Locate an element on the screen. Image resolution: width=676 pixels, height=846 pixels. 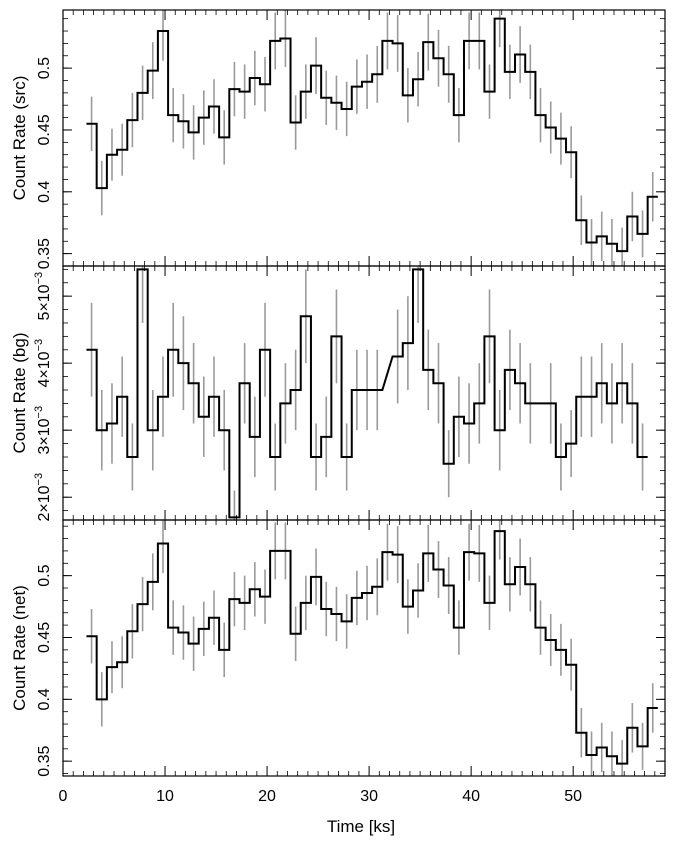
panel-bg-y-axis-title: Count Rate (bg) is located at coordinates (19, 393).